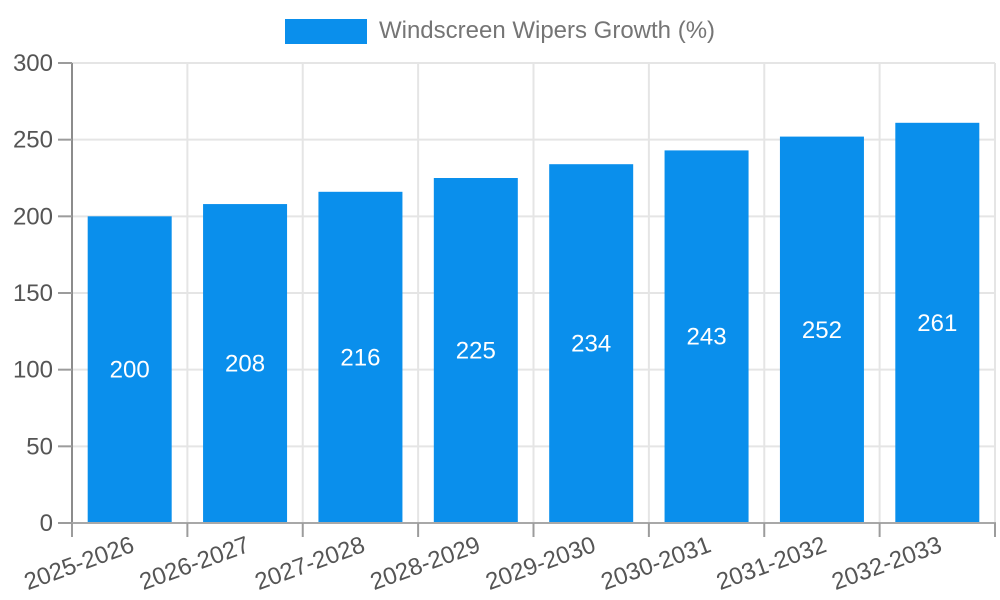 This screenshot has height=600, width=1000. I want to click on x-axis-label: 2031-2032, so click(771, 563).